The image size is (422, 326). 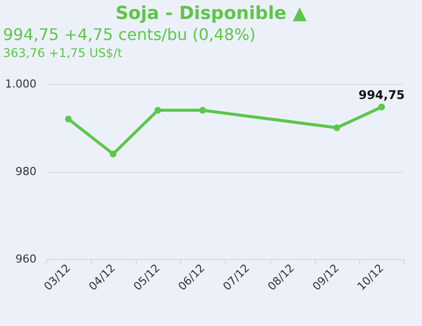 I want to click on y-tick-label: 980, so click(x=26, y=171).